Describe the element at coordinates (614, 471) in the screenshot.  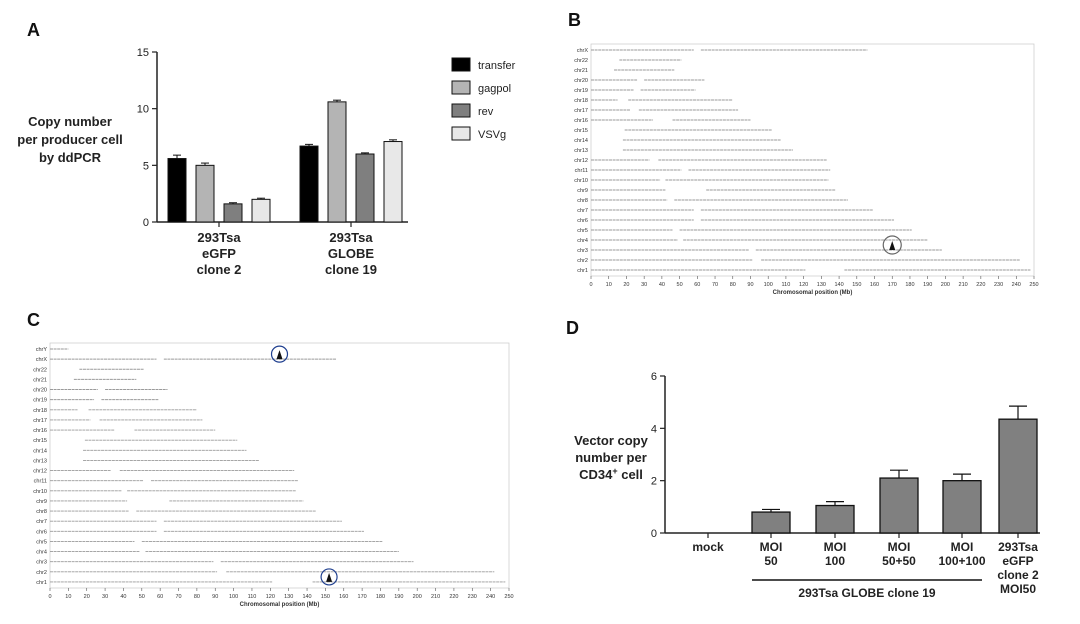
I see `y-axis-label-part: +` at that location.